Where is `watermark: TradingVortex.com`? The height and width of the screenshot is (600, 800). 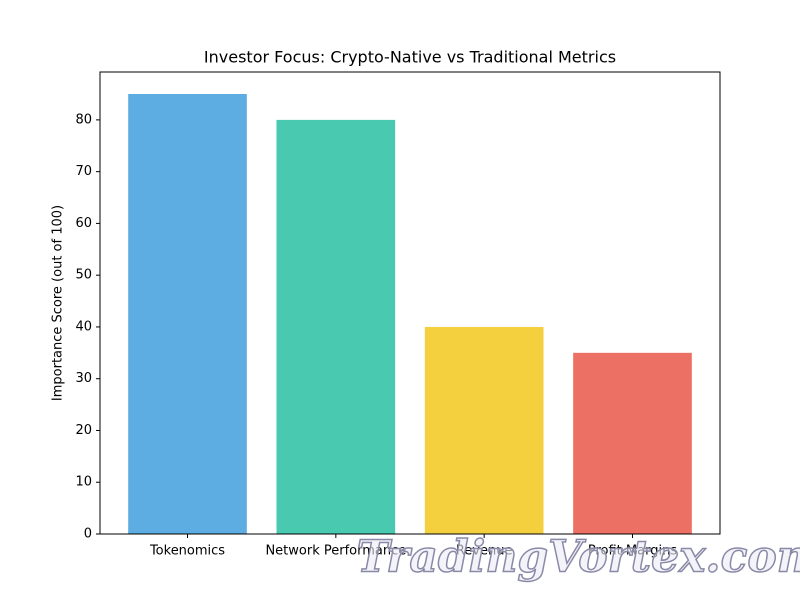
watermark: TradingVortex.com is located at coordinates (578, 557).